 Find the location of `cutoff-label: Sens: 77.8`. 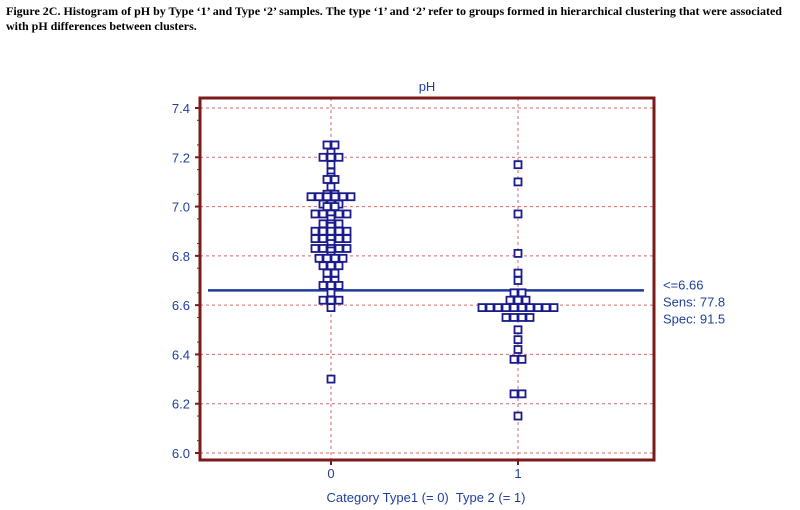

cutoff-label: Sens: 77.8 is located at coordinates (694, 301).